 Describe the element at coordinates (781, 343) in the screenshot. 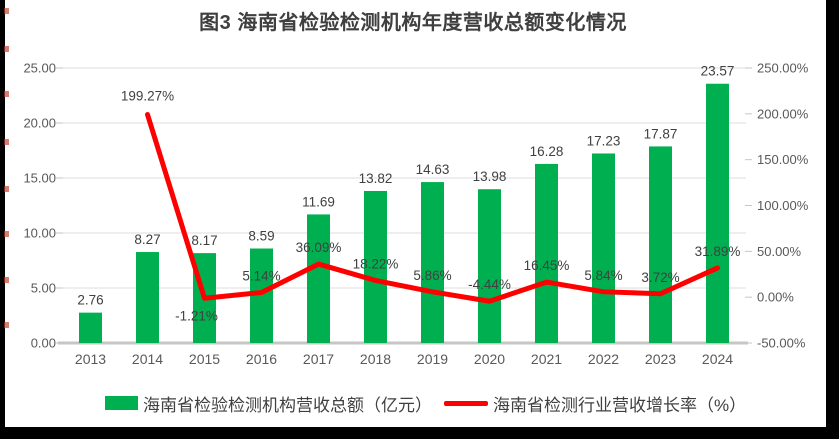

I see `y-axis-label-right: -50.00%` at that location.